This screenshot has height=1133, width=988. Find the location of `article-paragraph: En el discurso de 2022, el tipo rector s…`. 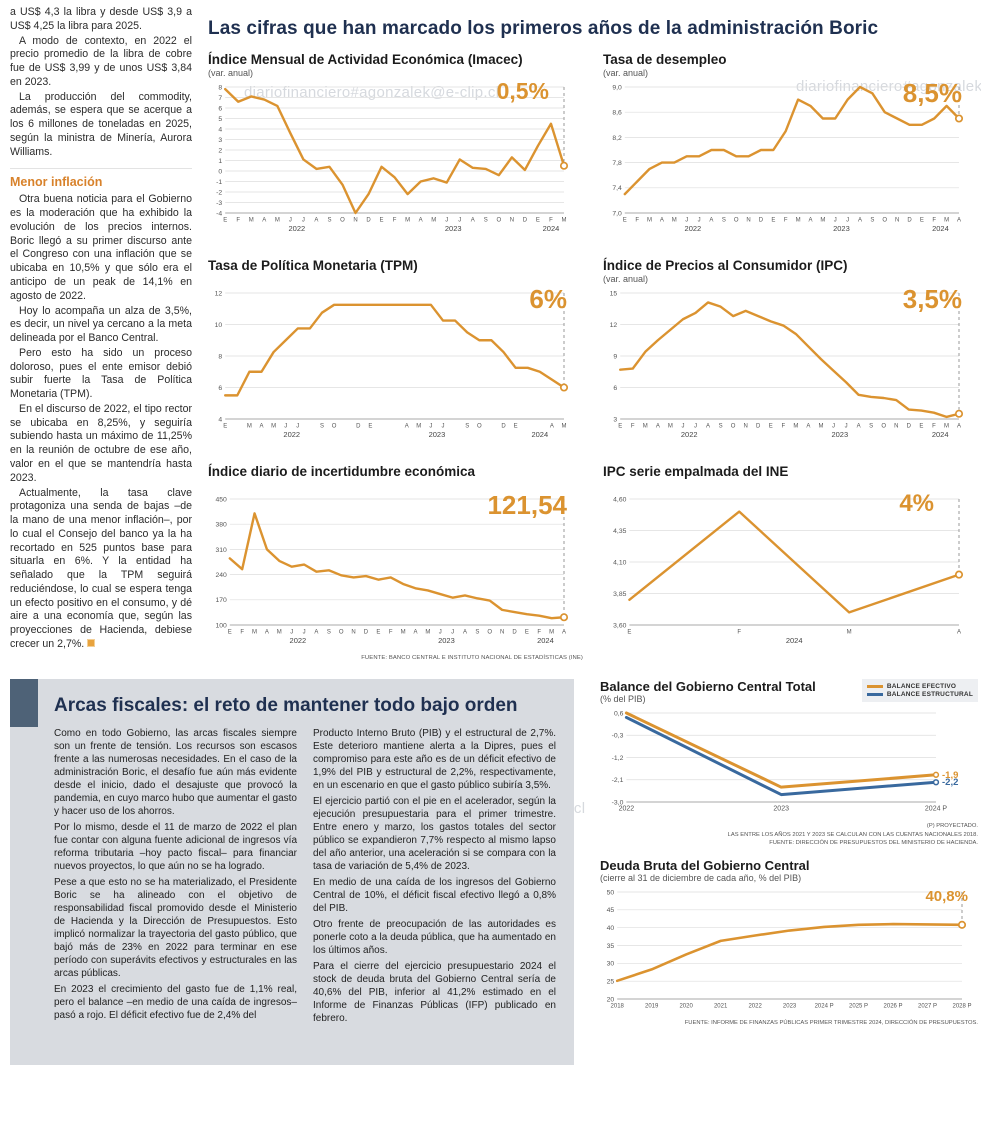

article-paragraph: En el discurso de 2022, el tipo rector s… is located at coordinates (101, 443).